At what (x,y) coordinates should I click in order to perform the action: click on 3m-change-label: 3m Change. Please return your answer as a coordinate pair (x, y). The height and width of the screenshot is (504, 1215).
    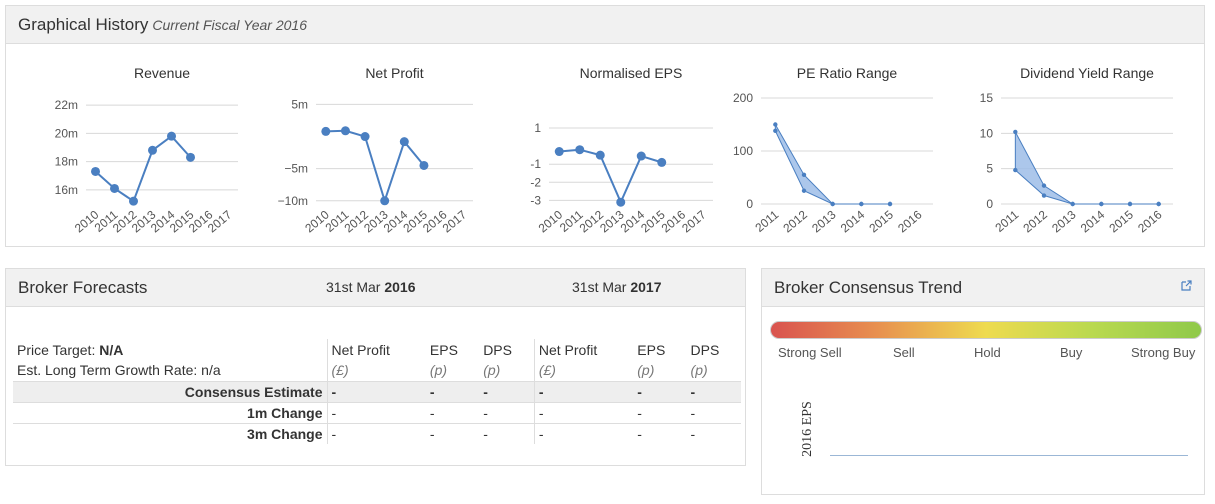
    Looking at the image, I should click on (170, 433).